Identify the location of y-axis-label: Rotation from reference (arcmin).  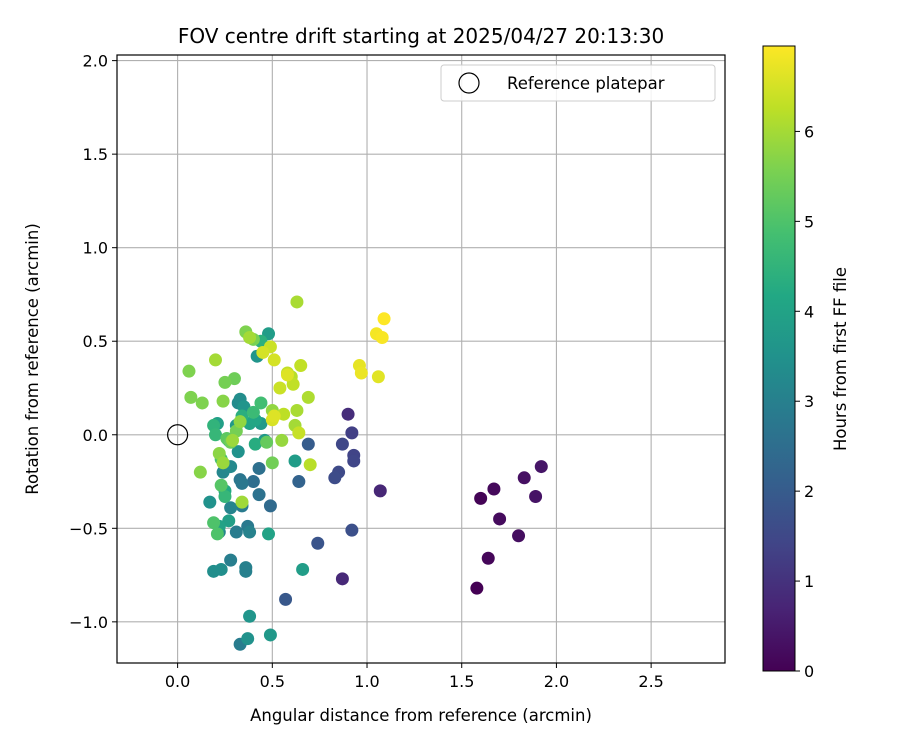
(32, 359).